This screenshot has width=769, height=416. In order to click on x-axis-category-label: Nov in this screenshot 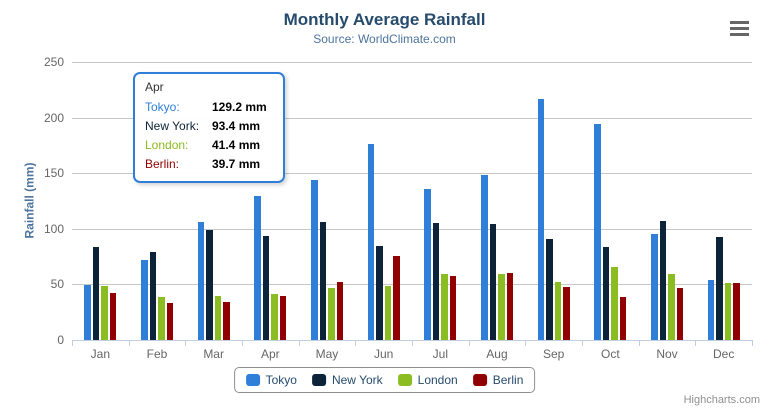, I will do `click(667, 354)`.